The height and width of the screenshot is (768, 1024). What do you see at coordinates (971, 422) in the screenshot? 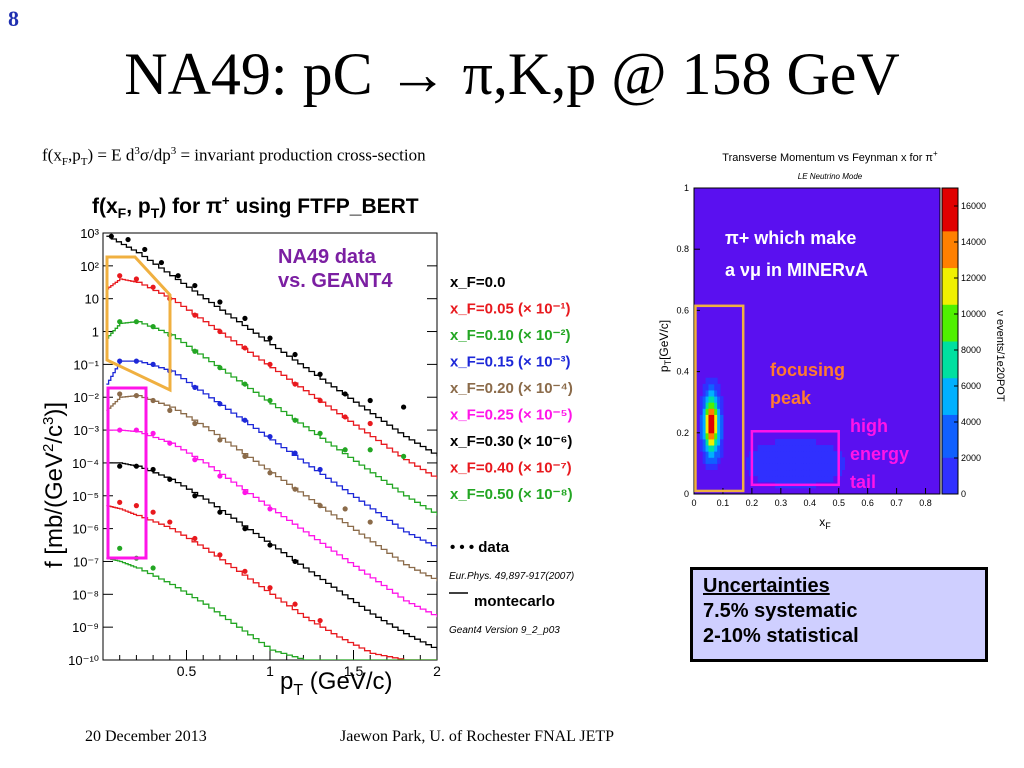
I see `z-tick-label: 4000` at bounding box center [971, 422].